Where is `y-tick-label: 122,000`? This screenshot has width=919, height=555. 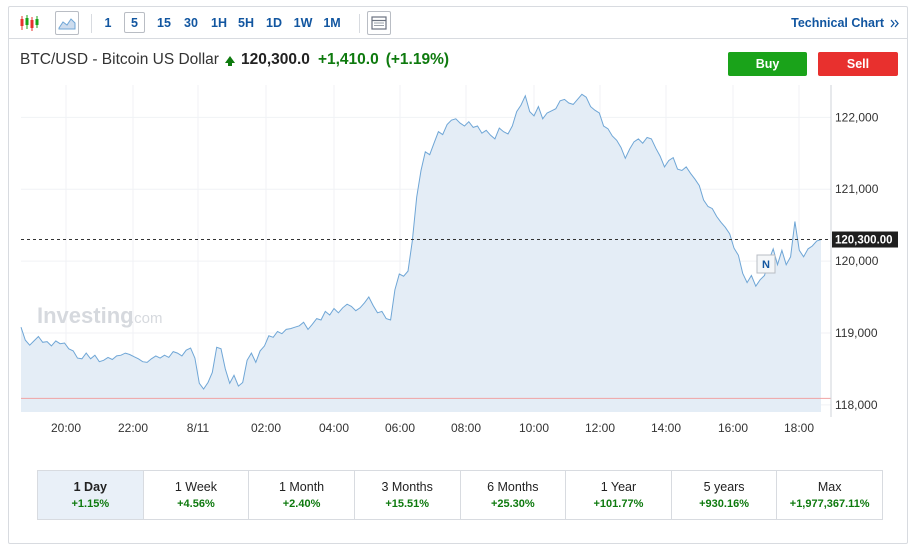
y-tick-label: 122,000 is located at coordinates (857, 117).